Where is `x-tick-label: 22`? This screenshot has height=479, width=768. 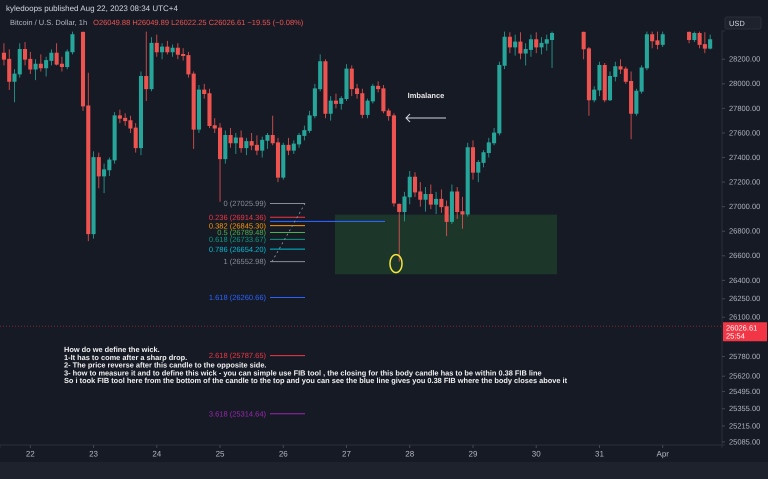 x-tick-label: 22 is located at coordinates (31, 454).